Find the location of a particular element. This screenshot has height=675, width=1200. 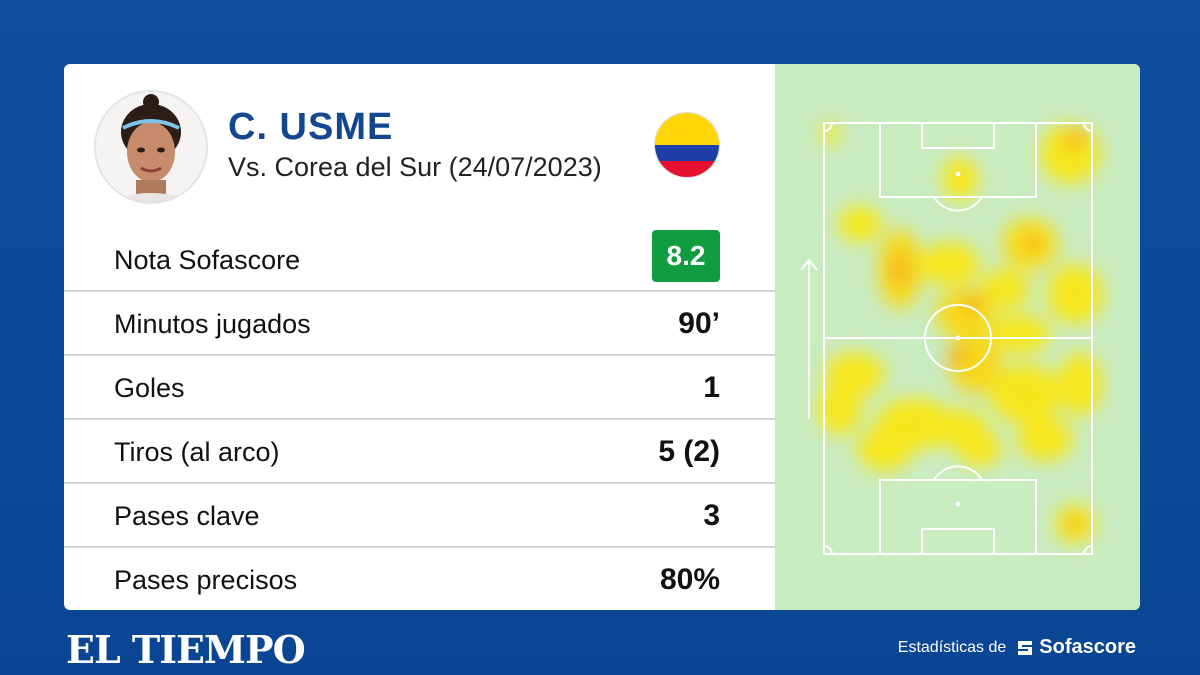

stat-row-minutes: Minutos jugados 90’ is located at coordinates (419, 324).